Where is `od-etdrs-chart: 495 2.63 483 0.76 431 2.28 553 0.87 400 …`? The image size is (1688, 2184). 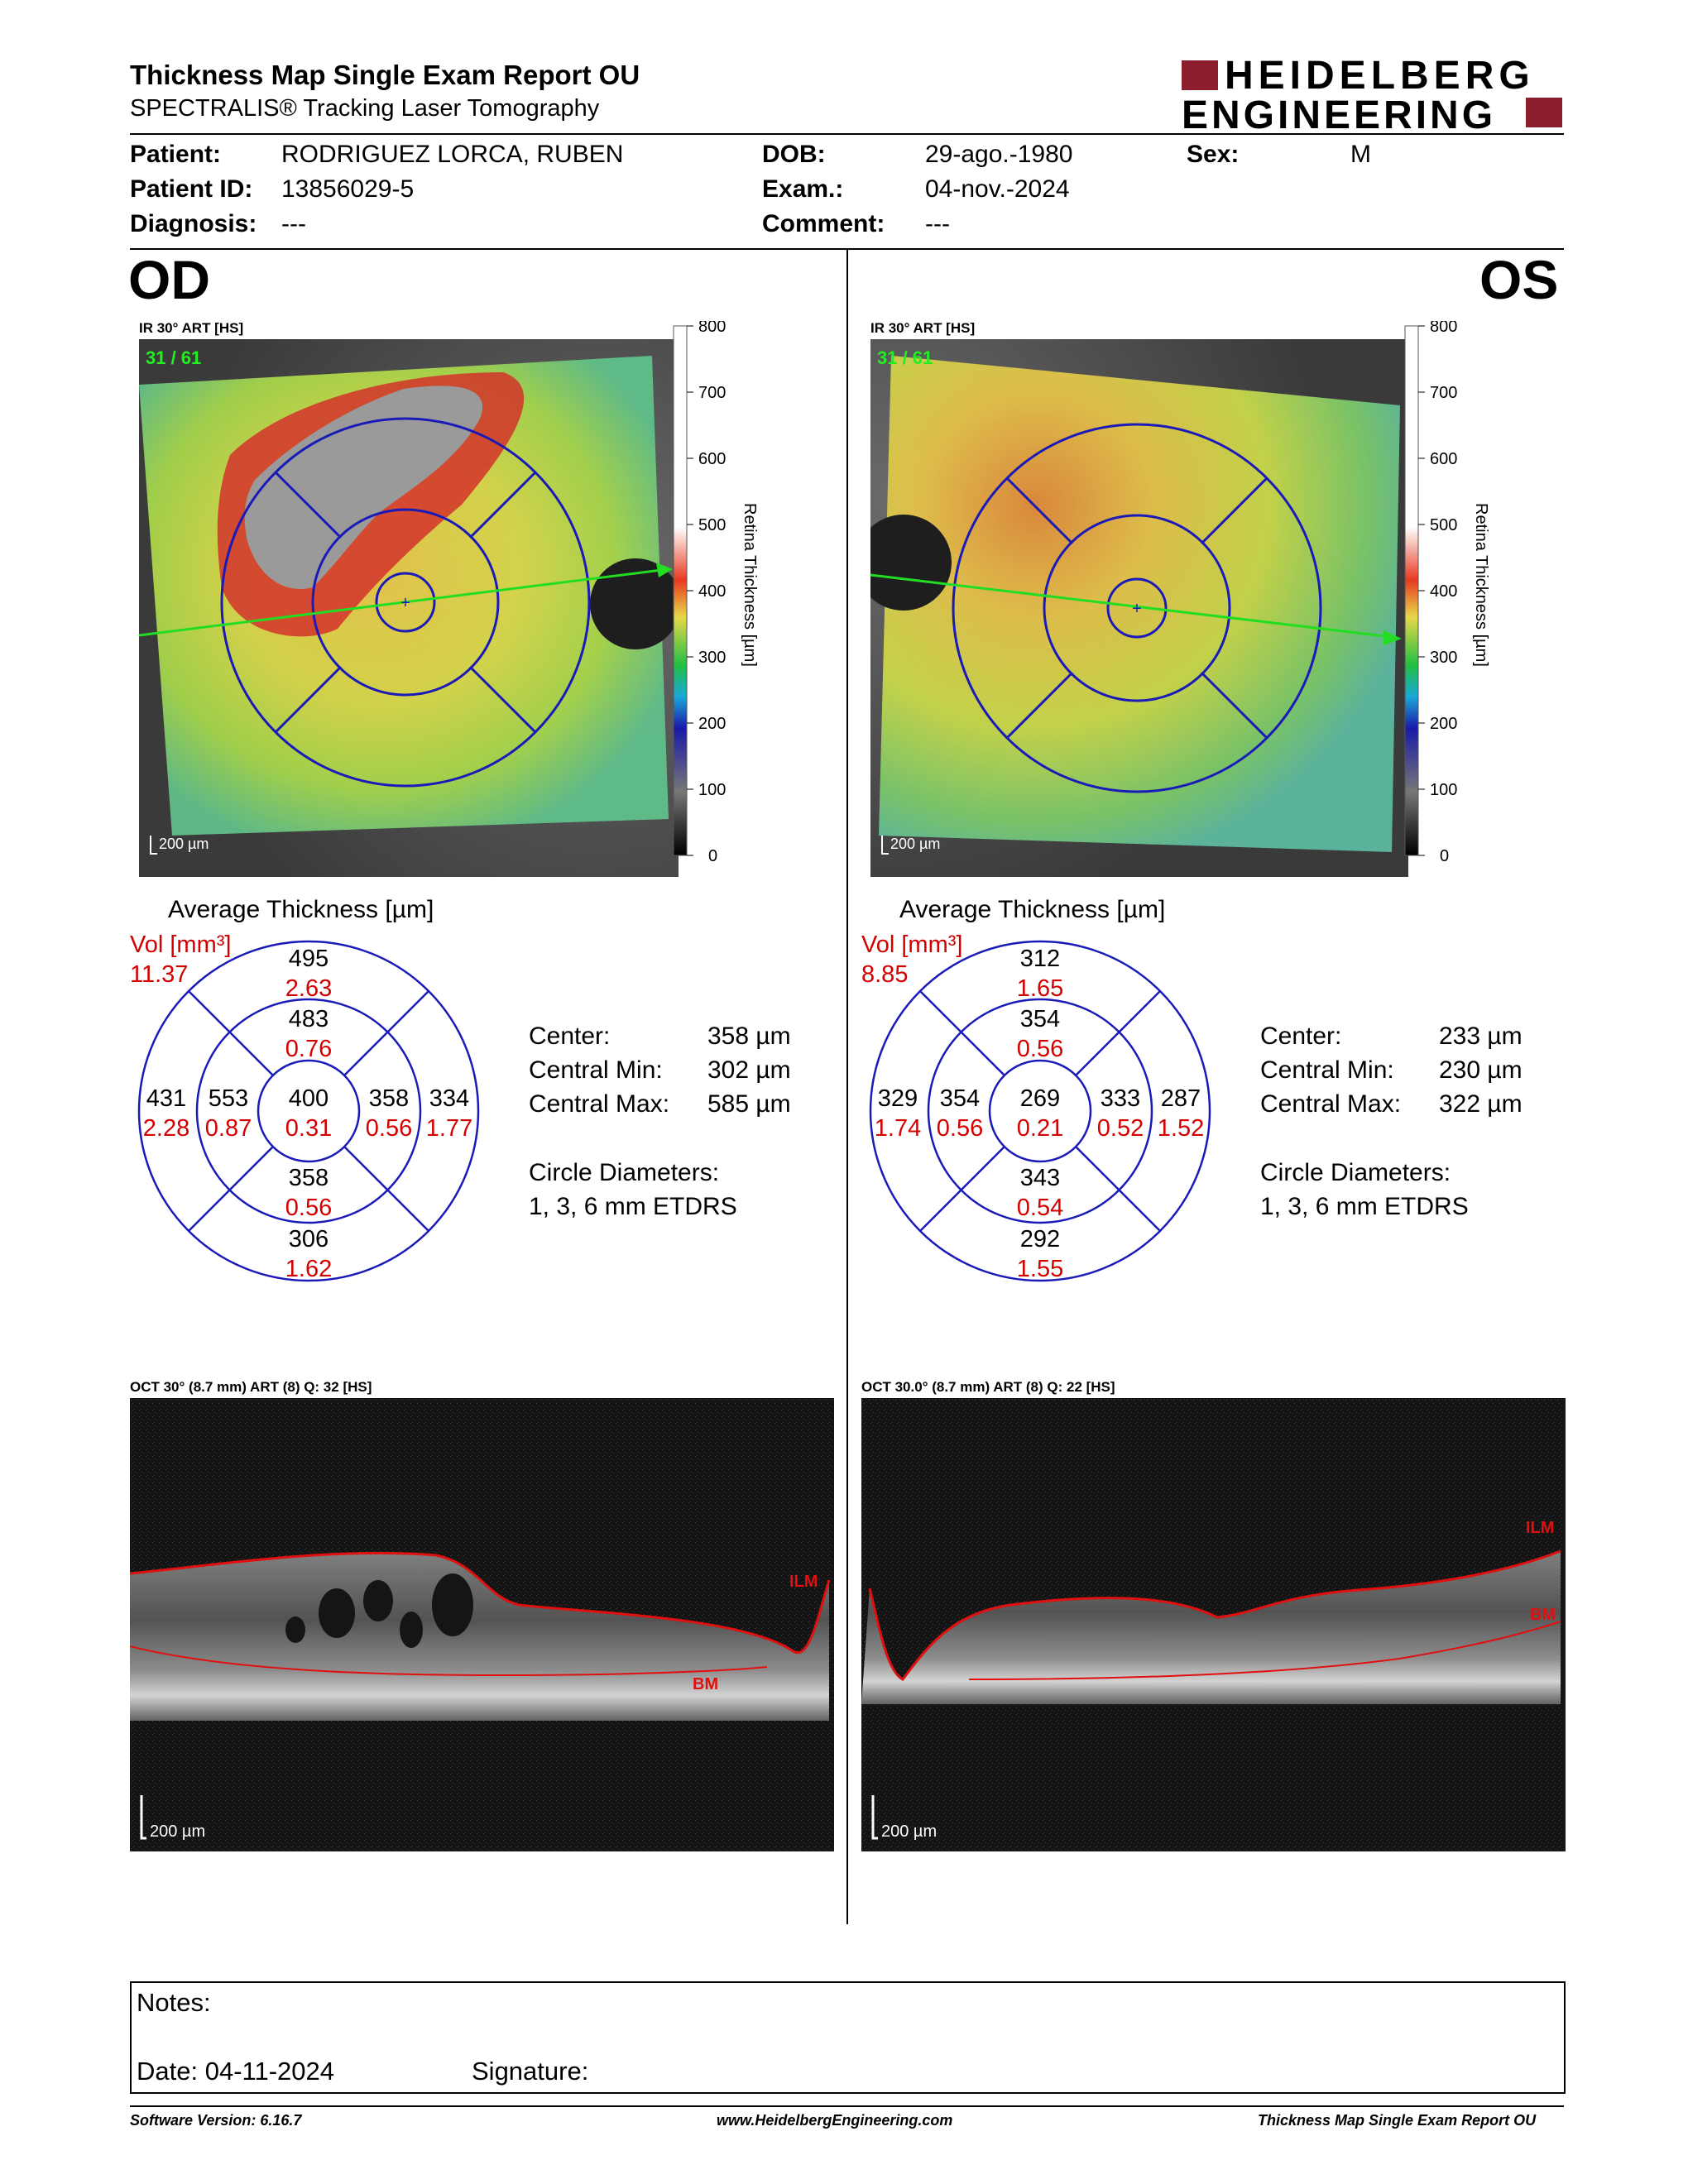
od-etdrs-chart: 495 2.63 483 0.76 431 2.28 553 0.87 400 … is located at coordinates (308, 1111).